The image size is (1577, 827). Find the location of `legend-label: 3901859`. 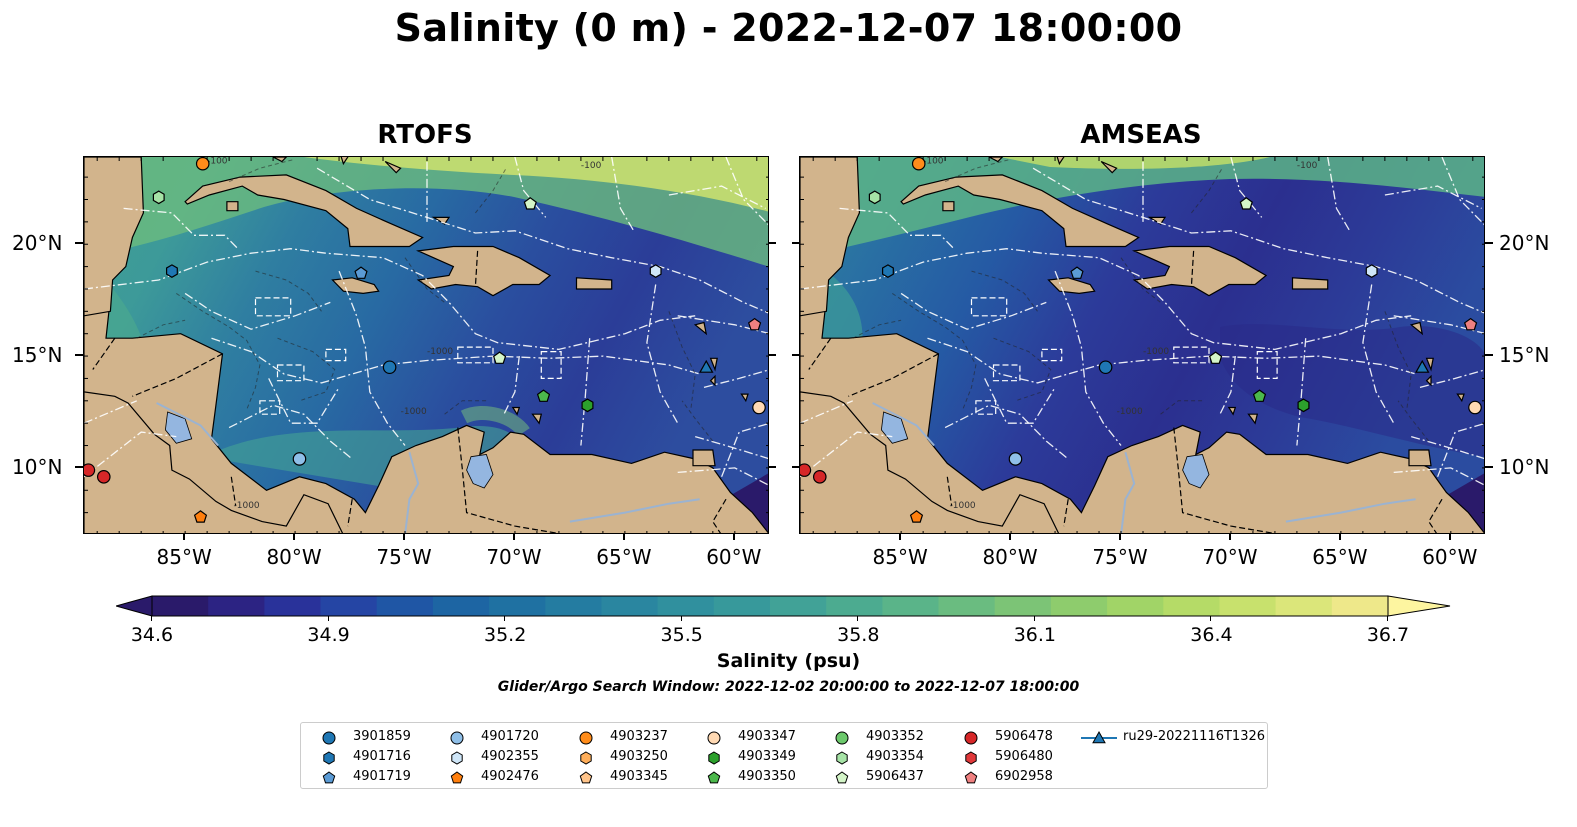

legend-label: 3901859 is located at coordinates (382, 736).